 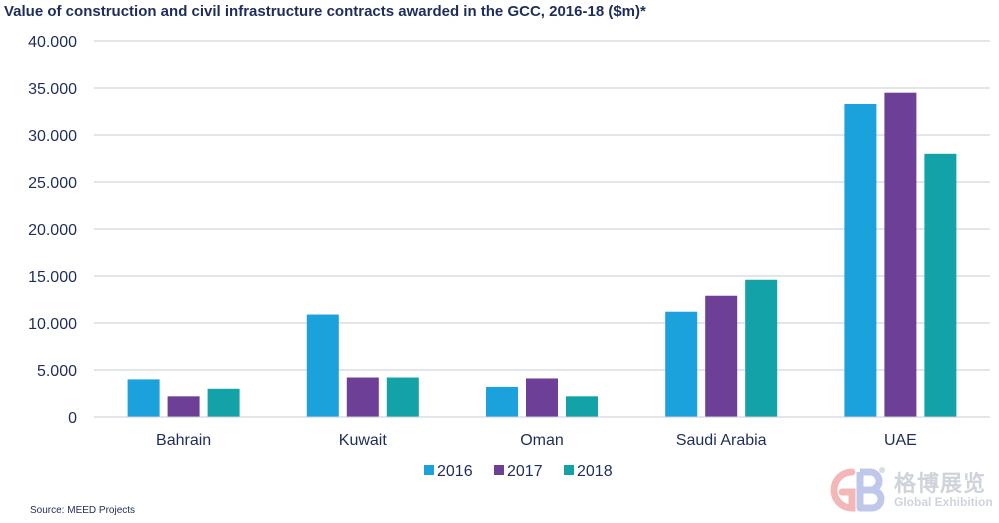 I want to click on x-tick-label: Bahrain, so click(x=183, y=440).